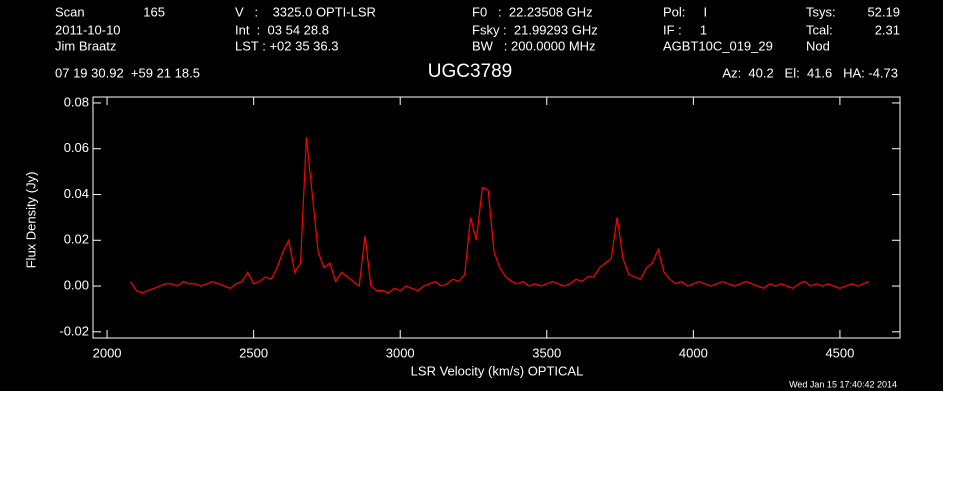  I want to click on header-text: Tcal:, so click(819, 29).